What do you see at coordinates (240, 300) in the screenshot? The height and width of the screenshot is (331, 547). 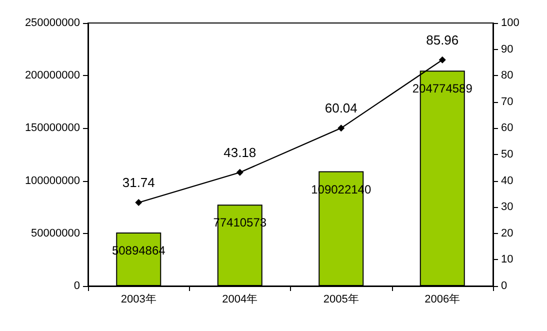 I see `x-tick-label: 2004年` at bounding box center [240, 300].